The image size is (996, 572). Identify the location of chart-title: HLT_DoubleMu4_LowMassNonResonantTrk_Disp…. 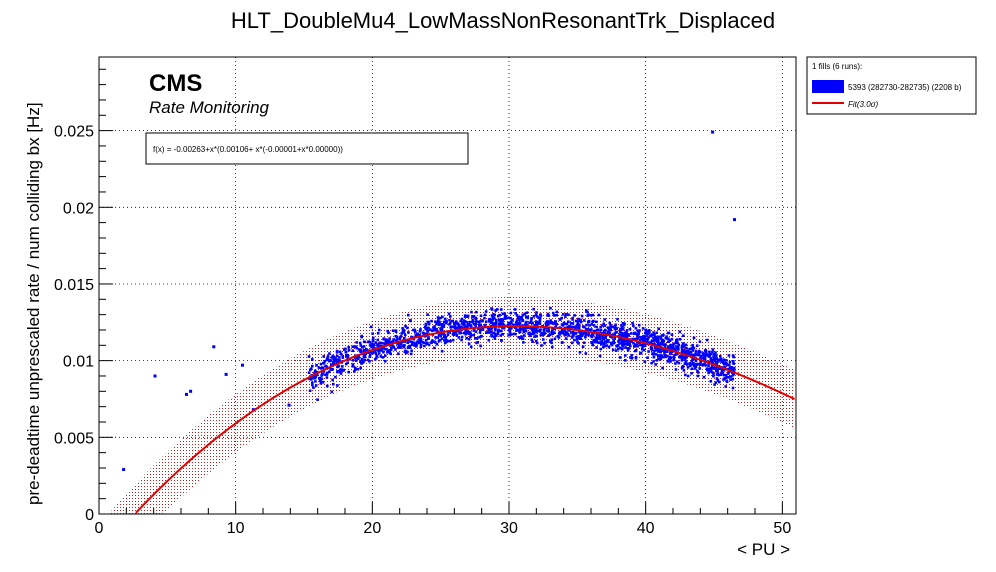
(503, 20).